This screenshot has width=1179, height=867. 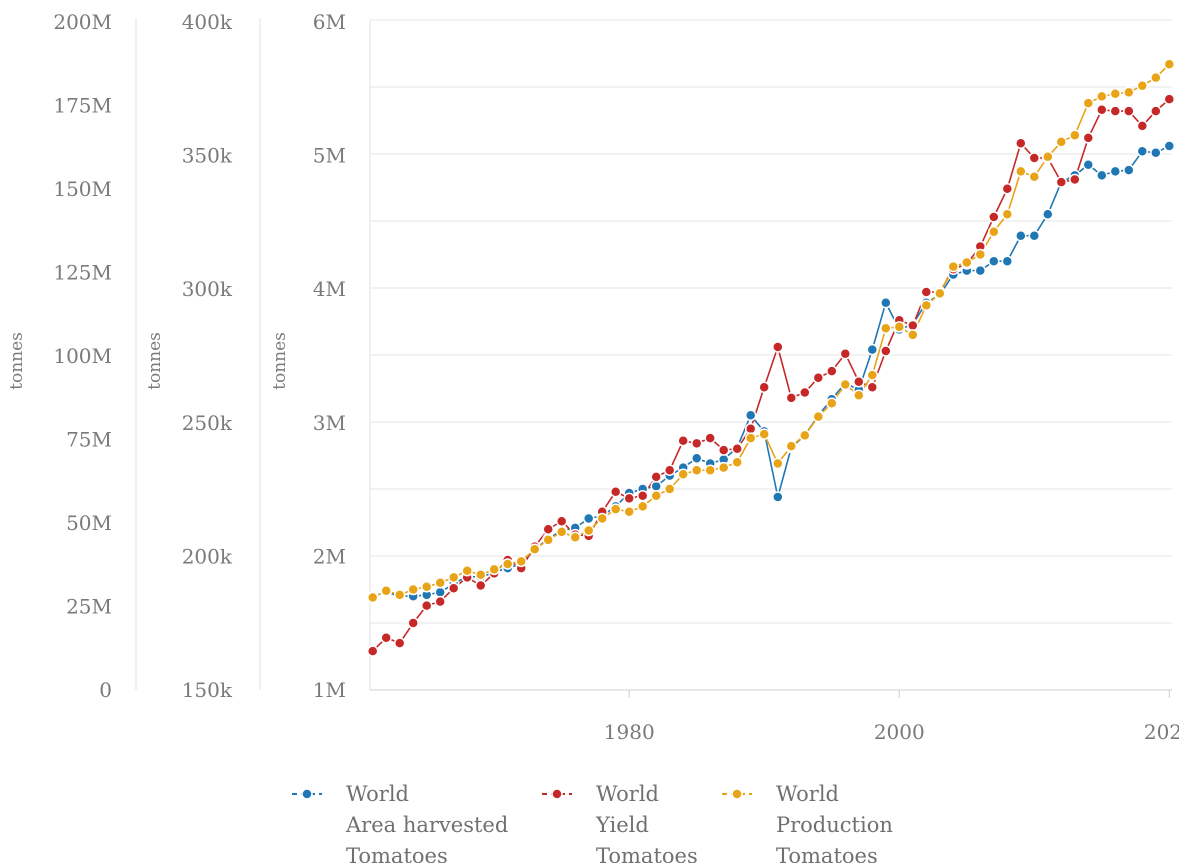 I want to click on y-tick-label: 200k, so click(x=207, y=556).